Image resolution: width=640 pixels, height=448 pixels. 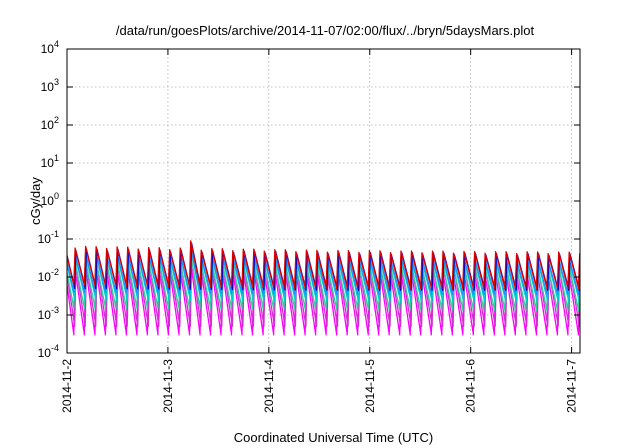 What do you see at coordinates (50, 123) in the screenshot?
I see `y-tick-label: 10²` at bounding box center [50, 123].